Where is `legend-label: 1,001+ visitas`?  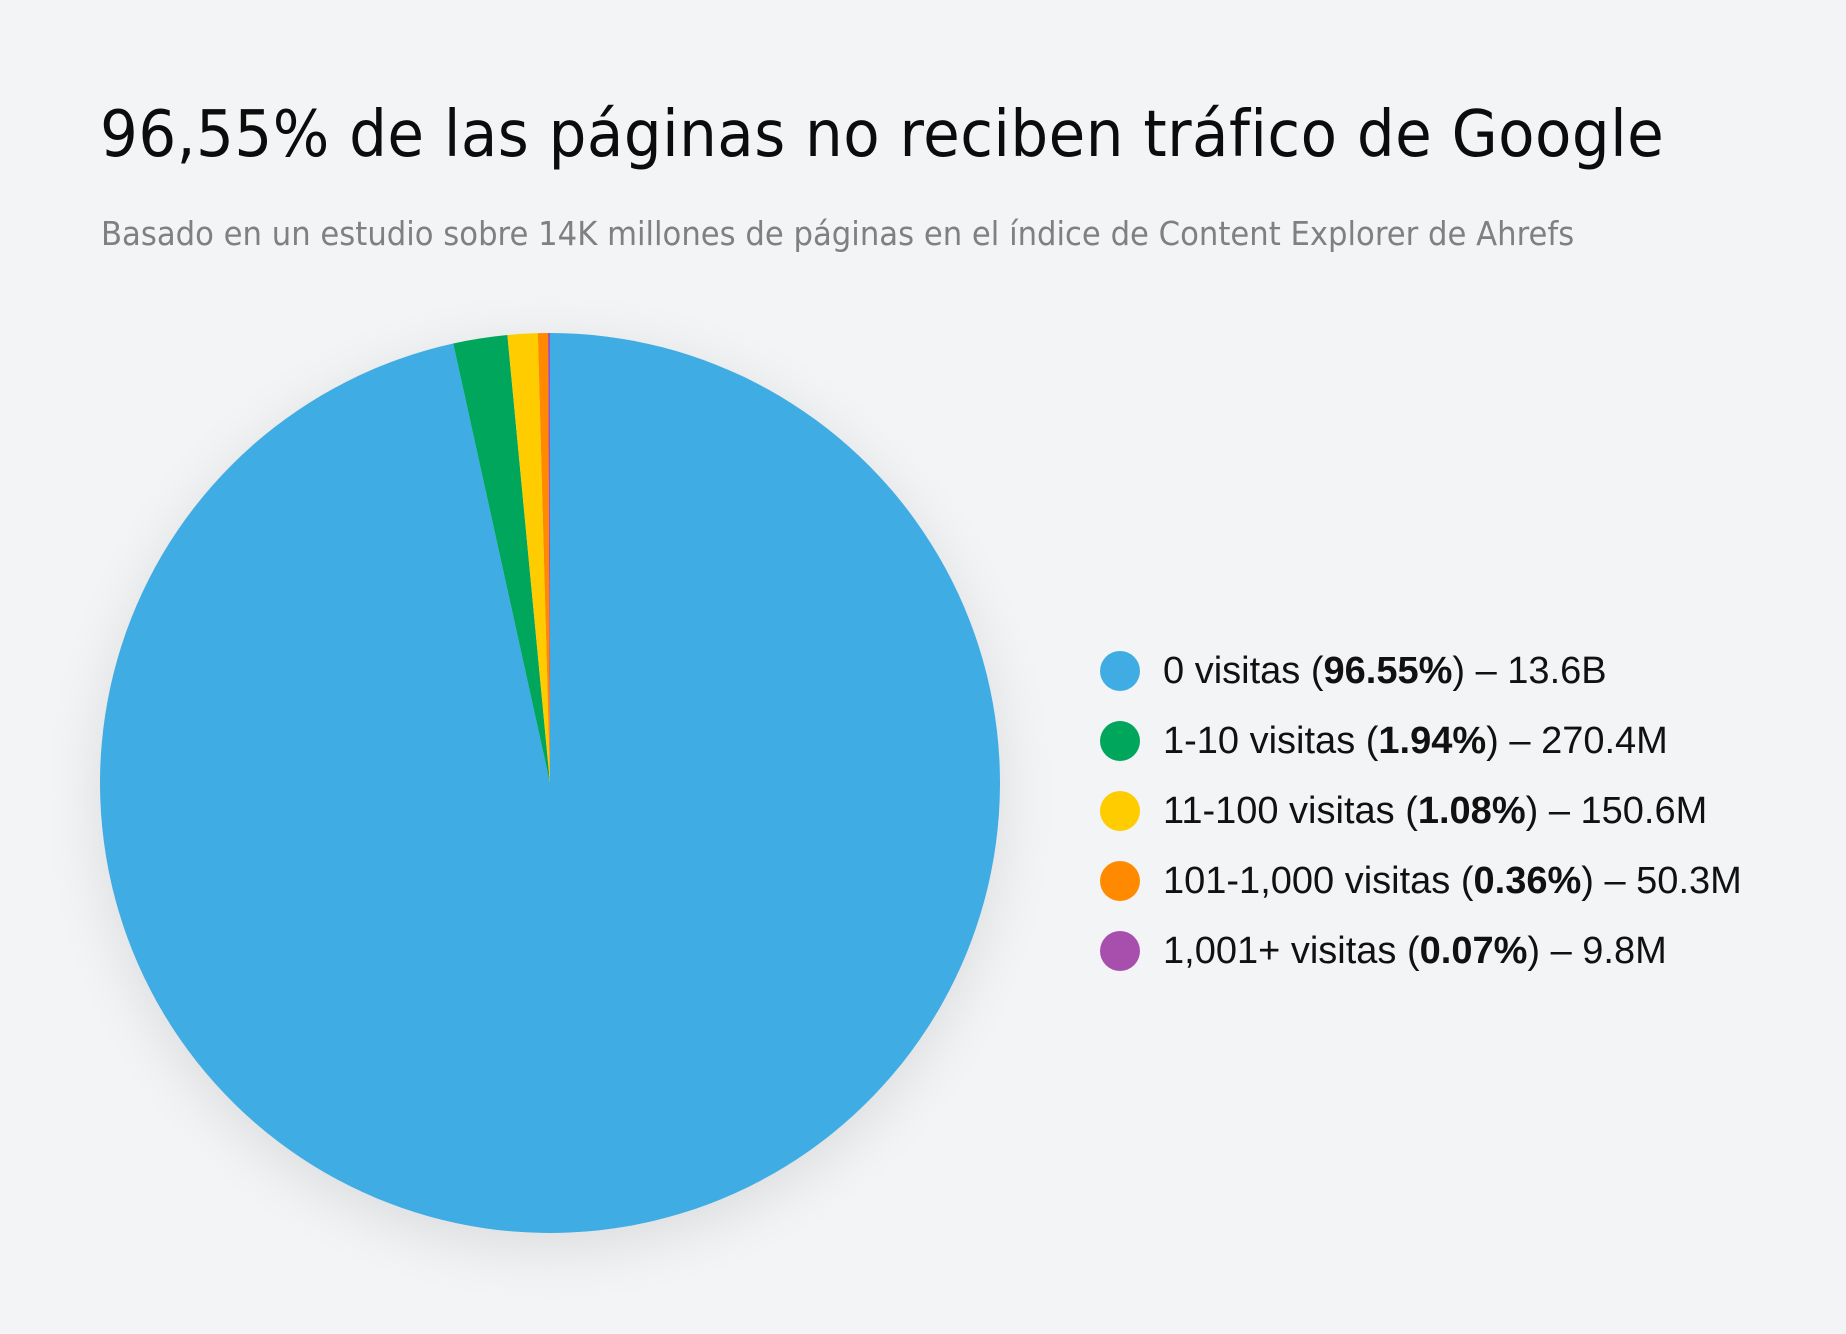 legend-label: 1,001+ visitas is located at coordinates (1280, 950).